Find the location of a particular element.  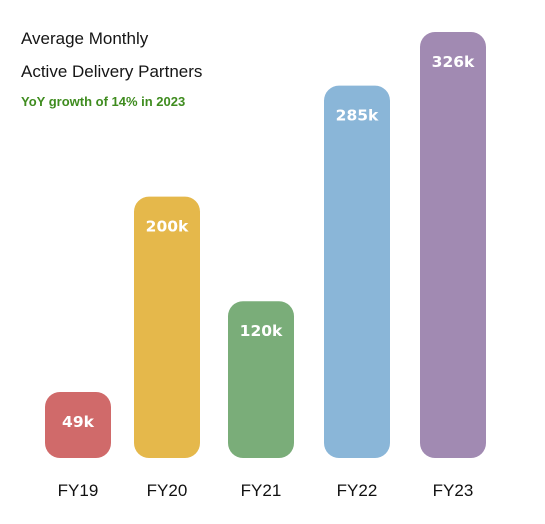

bar-value-label: 326k is located at coordinates (453, 62).